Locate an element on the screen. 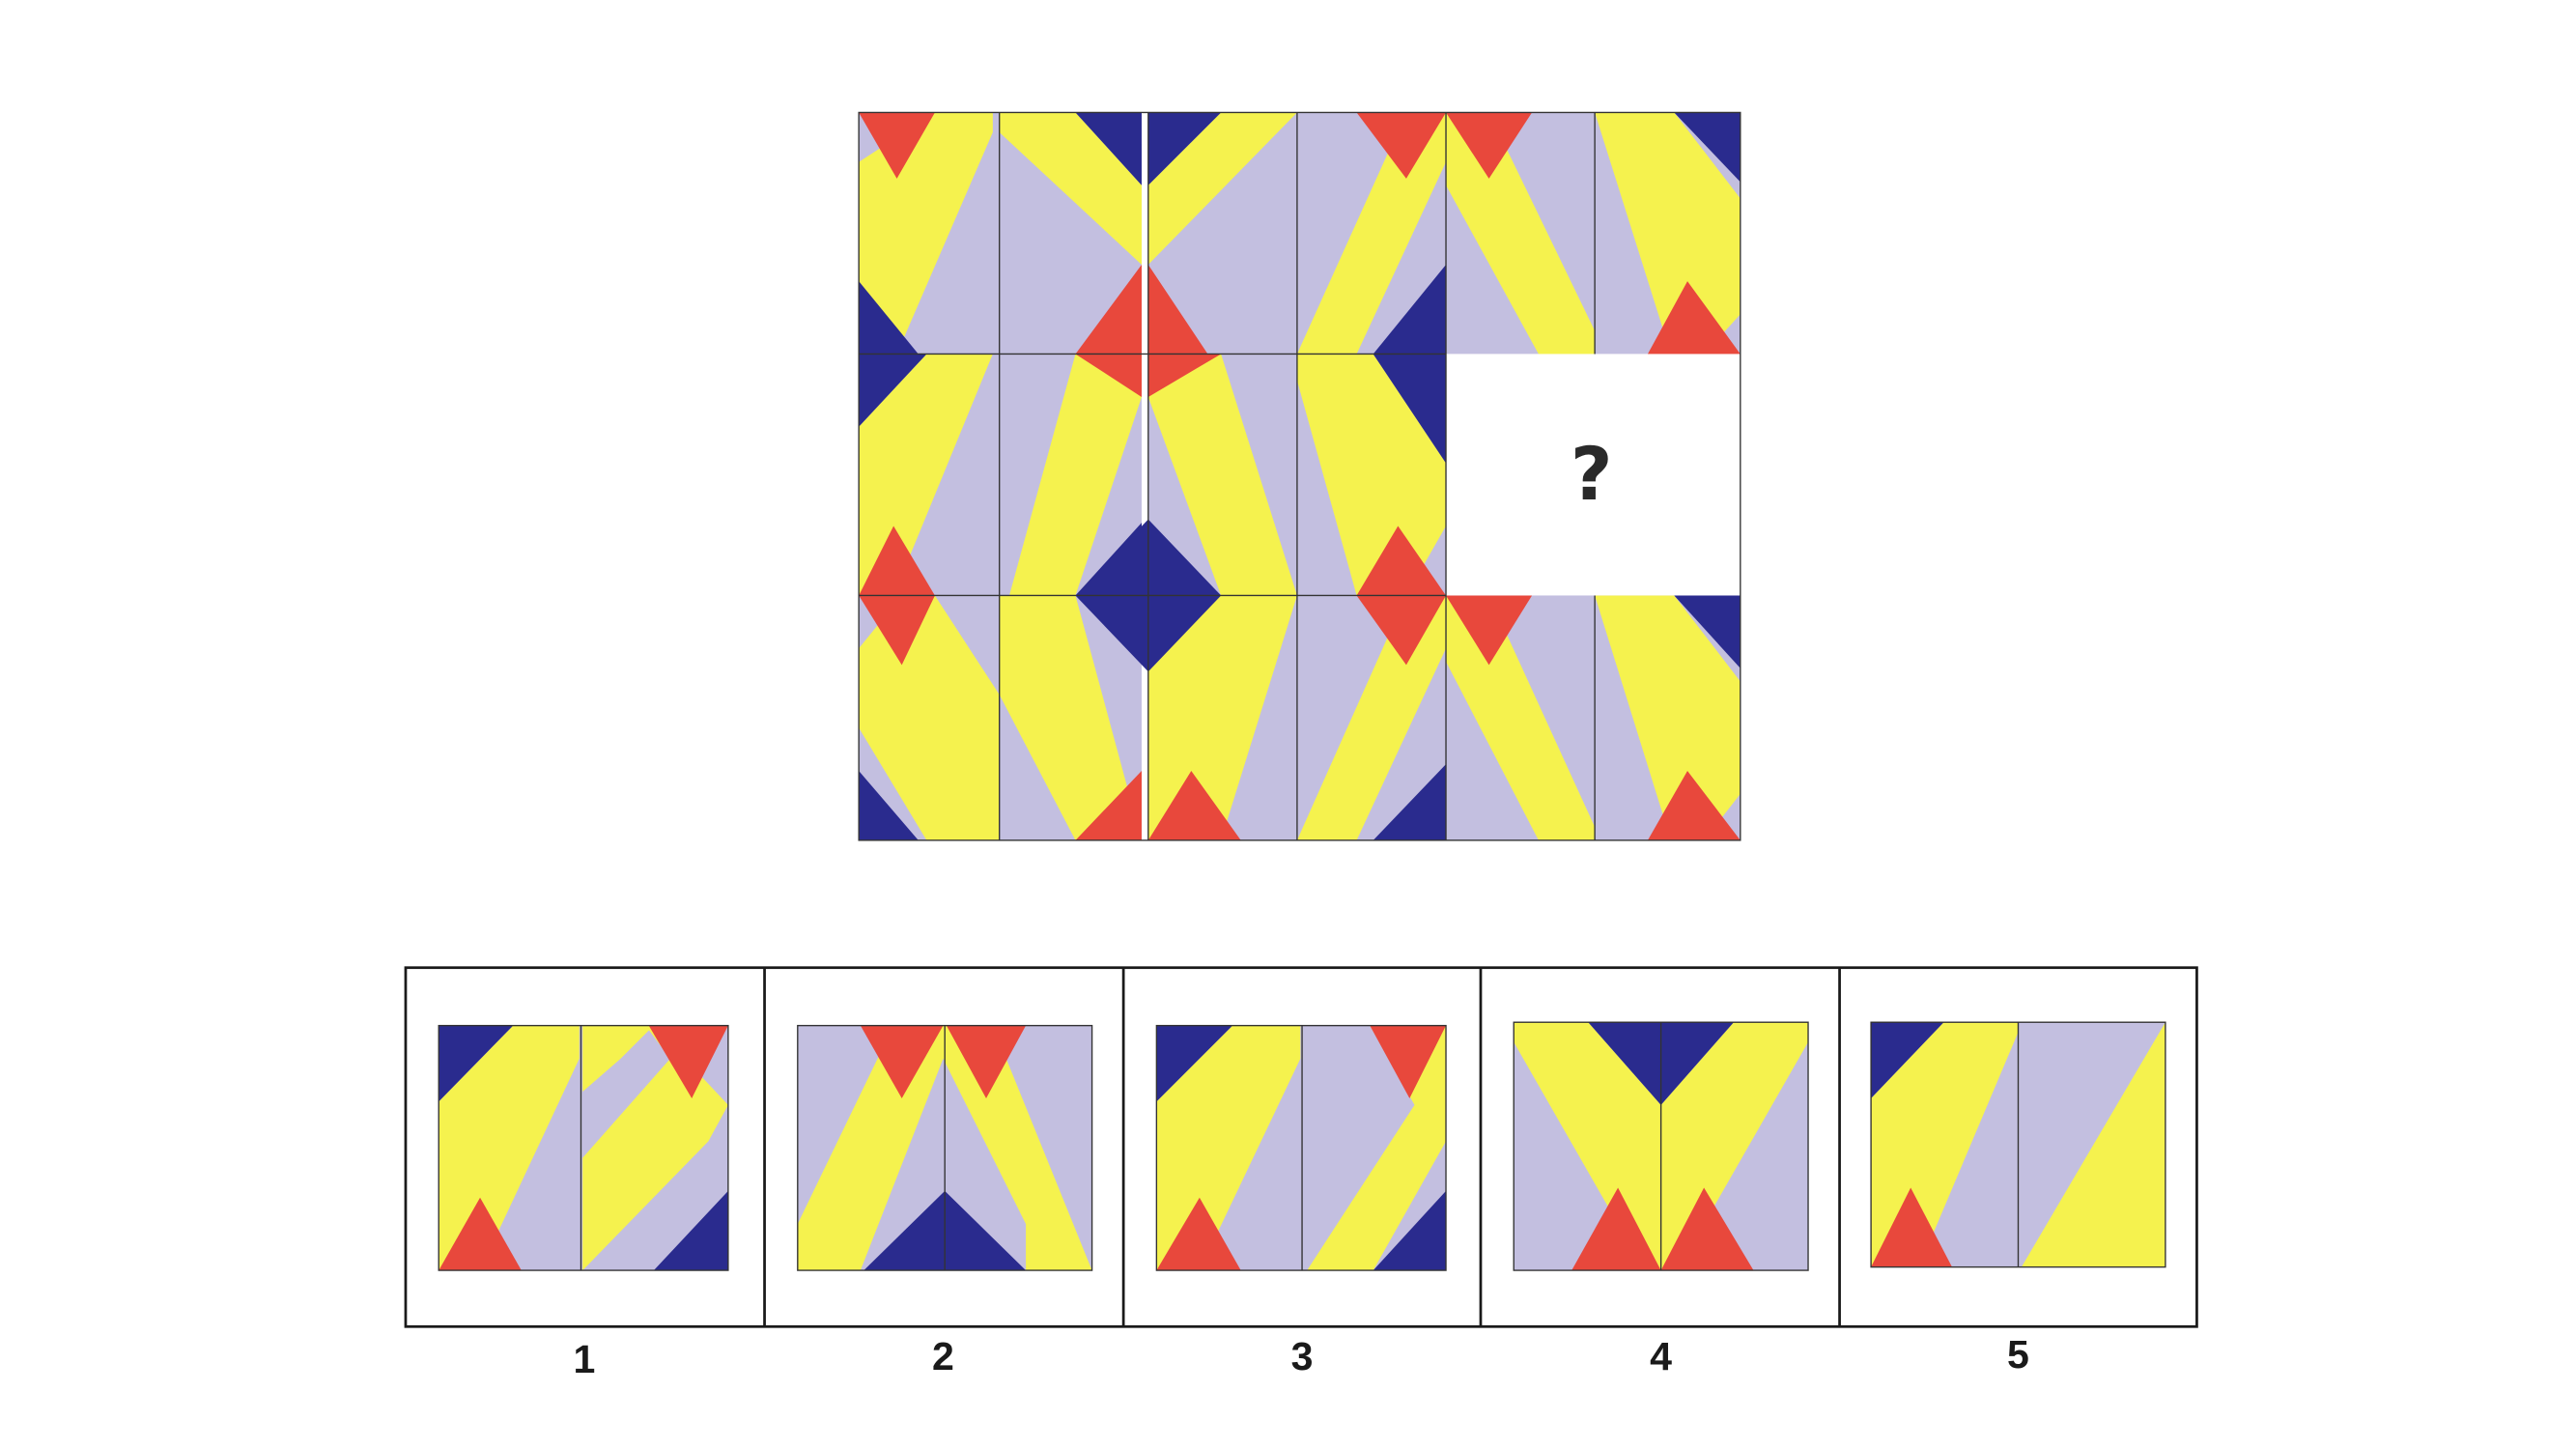  matrix-cell-r1c2 is located at coordinates (1297, 233).